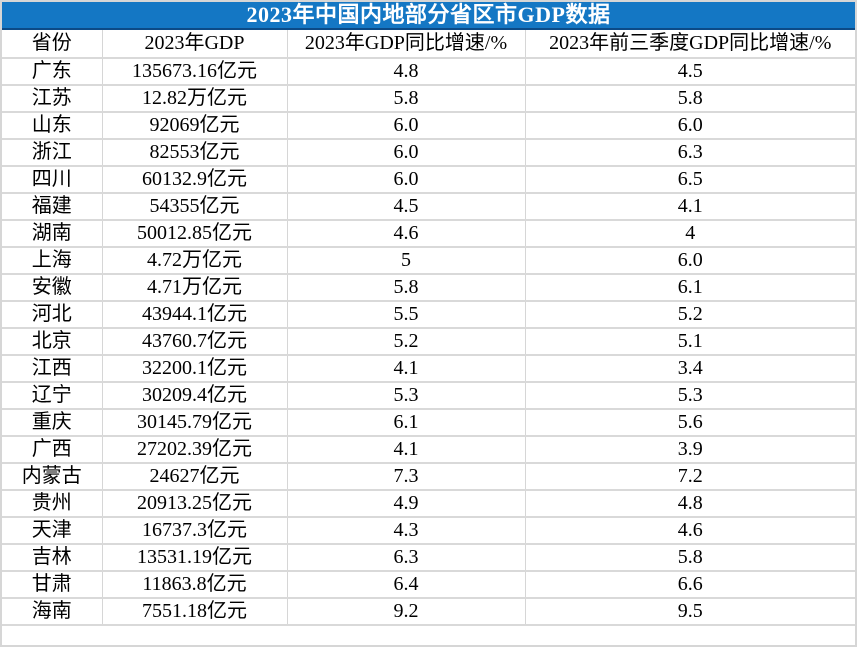  What do you see at coordinates (52, 125) in the screenshot?
I see `province-cell: 山东` at bounding box center [52, 125].